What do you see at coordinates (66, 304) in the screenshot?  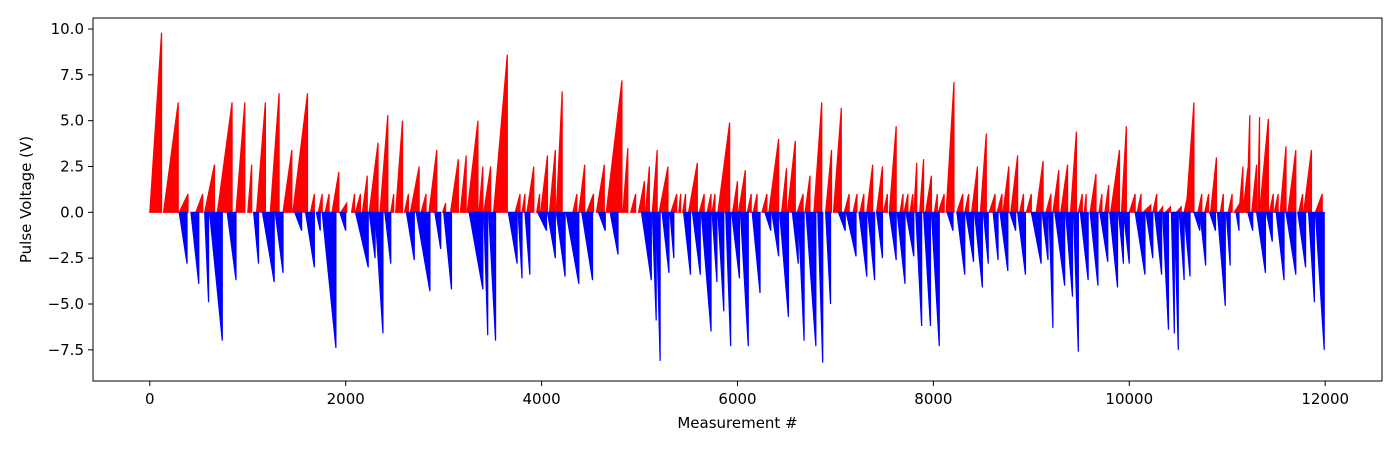 I see `y-tick-label: −5.0` at bounding box center [66, 304].